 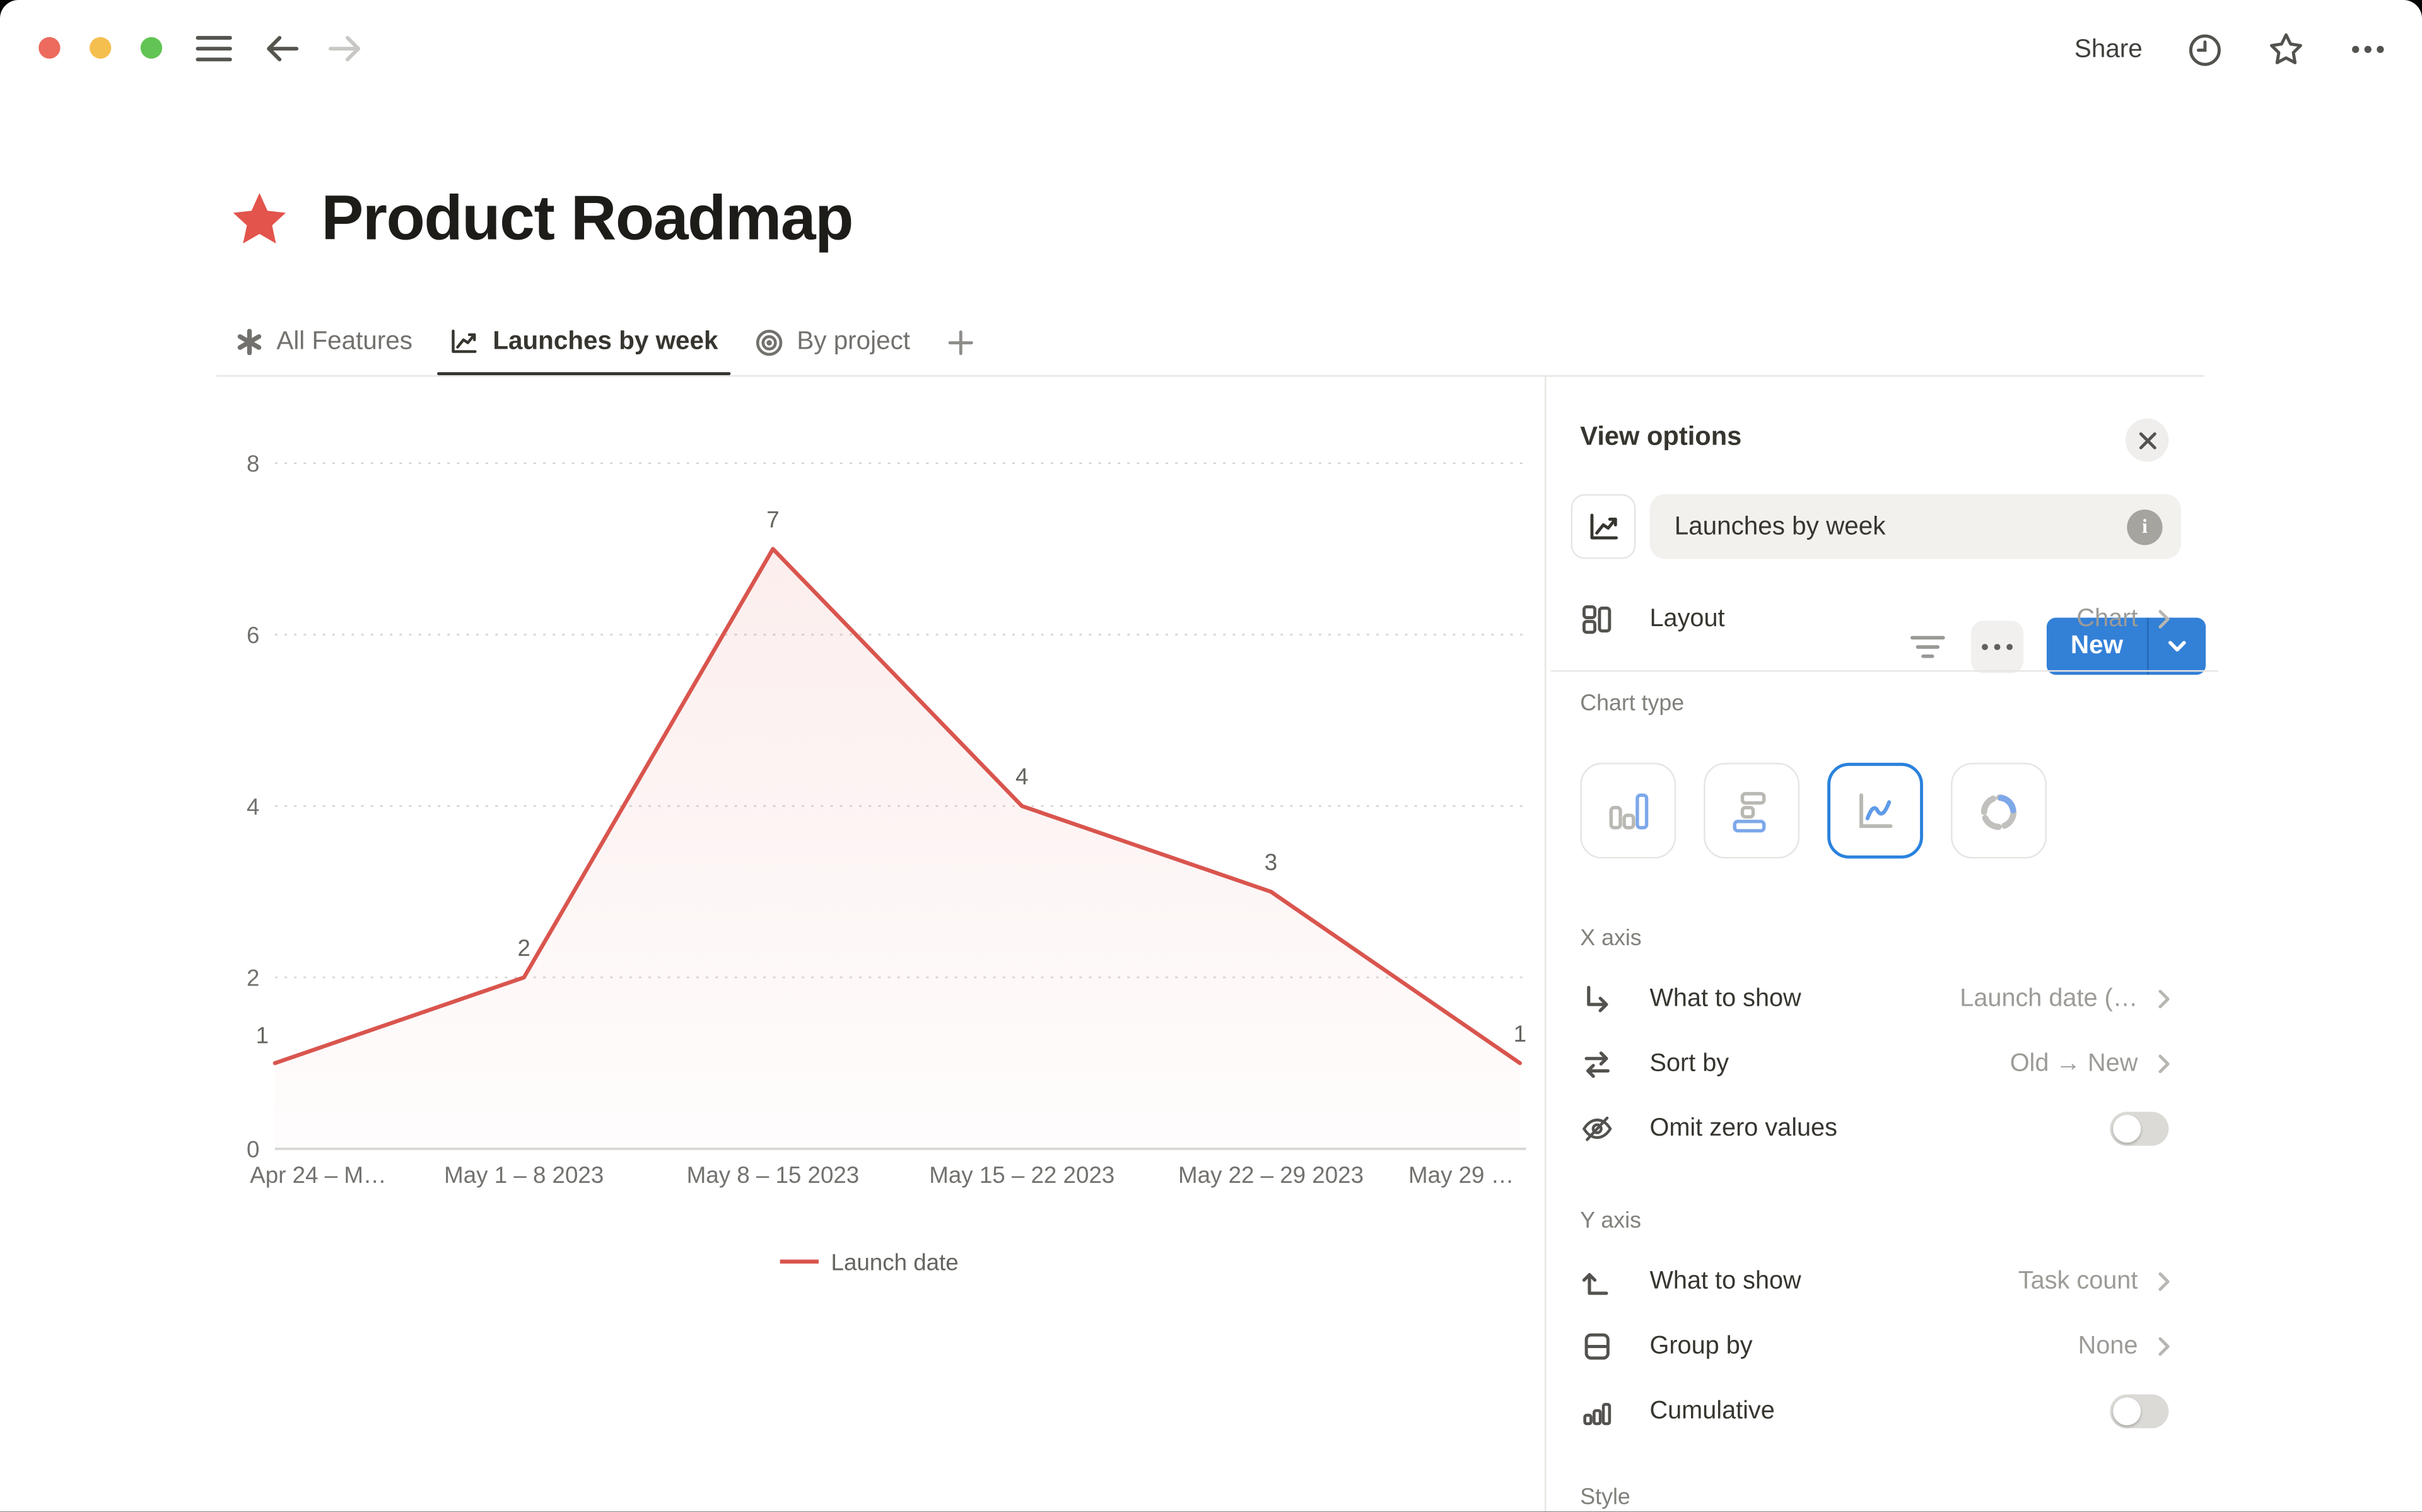 What do you see at coordinates (895, 1262) in the screenshot?
I see `legend-label: Launch date` at bounding box center [895, 1262].